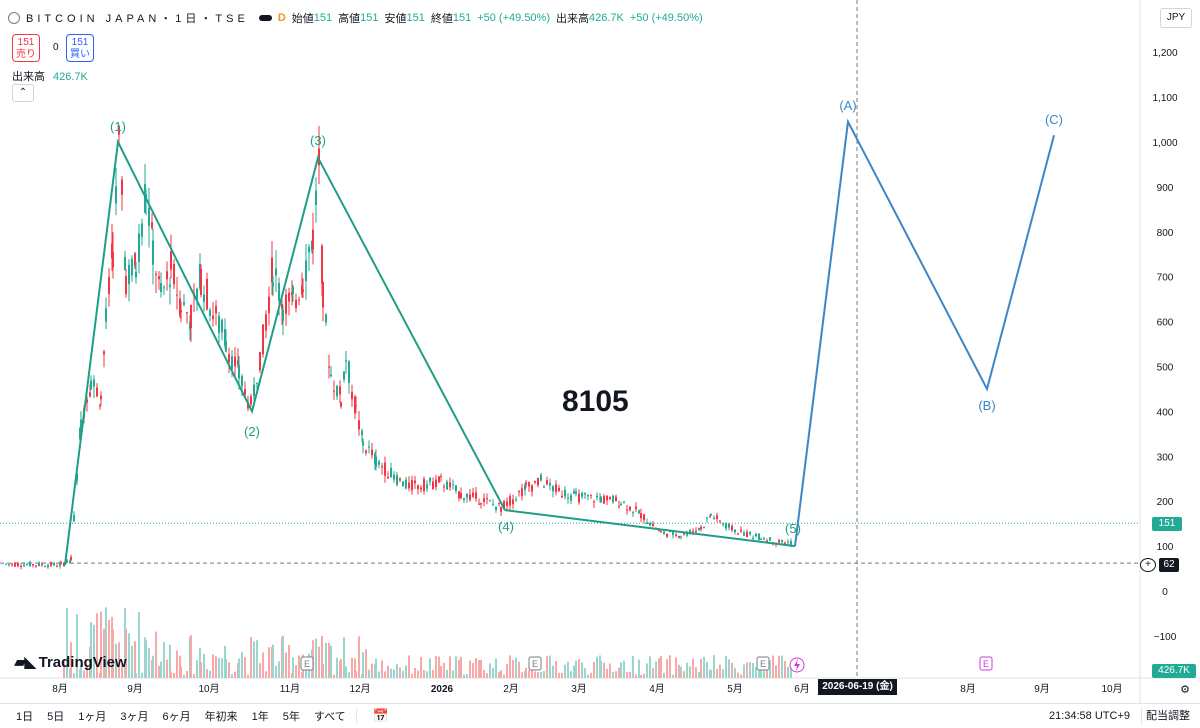  What do you see at coordinates (369, 18) in the screenshot?
I see `high-value: 151` at bounding box center [369, 18].